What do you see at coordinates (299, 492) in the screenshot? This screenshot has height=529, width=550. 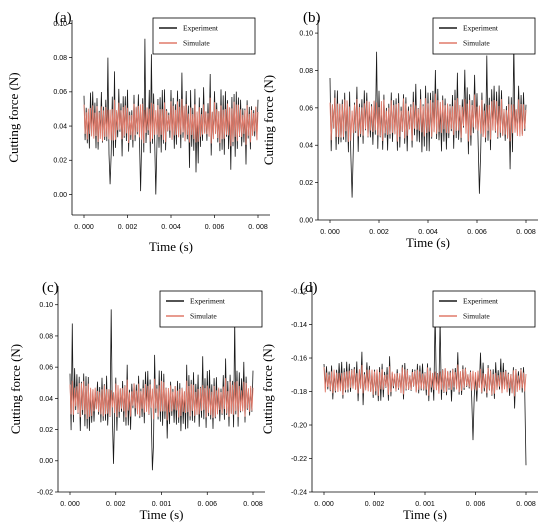 I see `y-tick-label: -0.24` at bounding box center [299, 492].